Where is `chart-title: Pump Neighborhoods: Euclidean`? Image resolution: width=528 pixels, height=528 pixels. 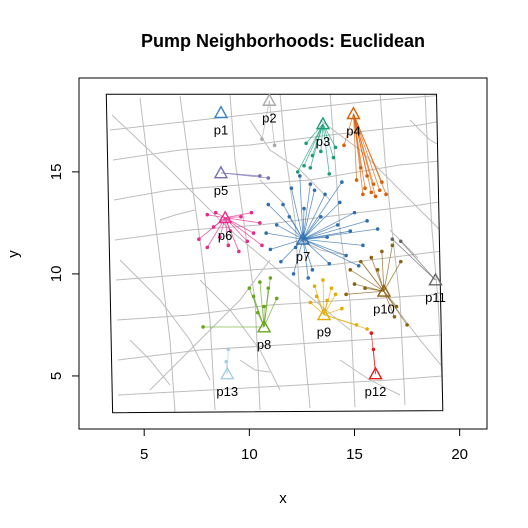
chart-title: Pump Neighborhoods: Euclidean is located at coordinates (283, 41).